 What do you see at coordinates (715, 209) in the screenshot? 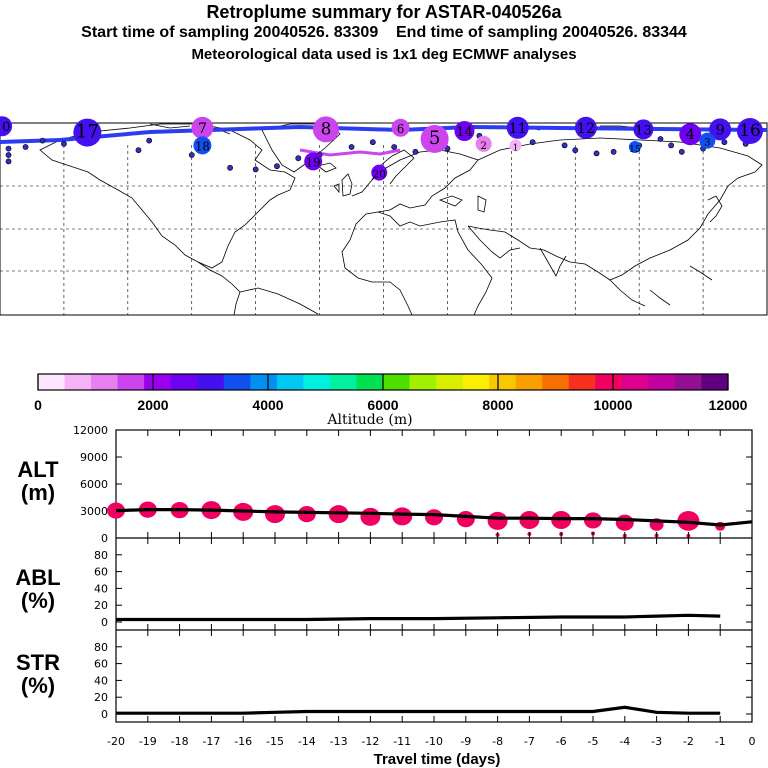
I see `coast-japan` at bounding box center [715, 209].